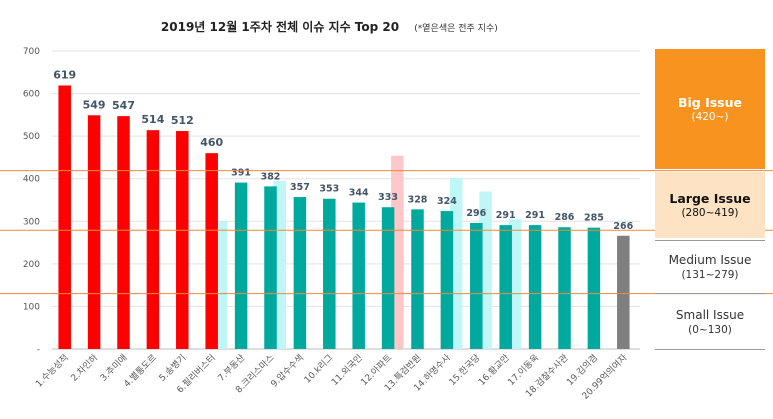  What do you see at coordinates (710, 102) in the screenshot?
I see `zone-big-name: Big Issue` at bounding box center [710, 102].